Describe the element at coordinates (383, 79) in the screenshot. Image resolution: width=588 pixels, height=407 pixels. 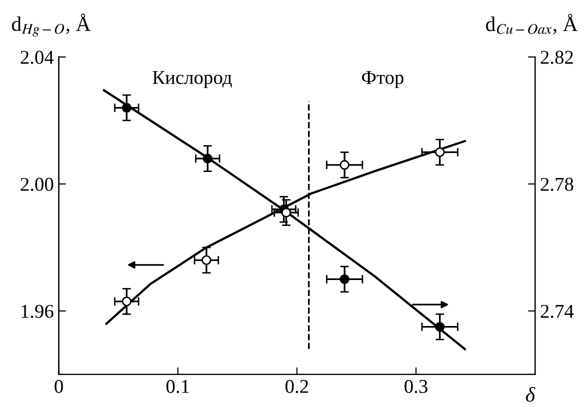
I see `annotation: Фтор` at that location.